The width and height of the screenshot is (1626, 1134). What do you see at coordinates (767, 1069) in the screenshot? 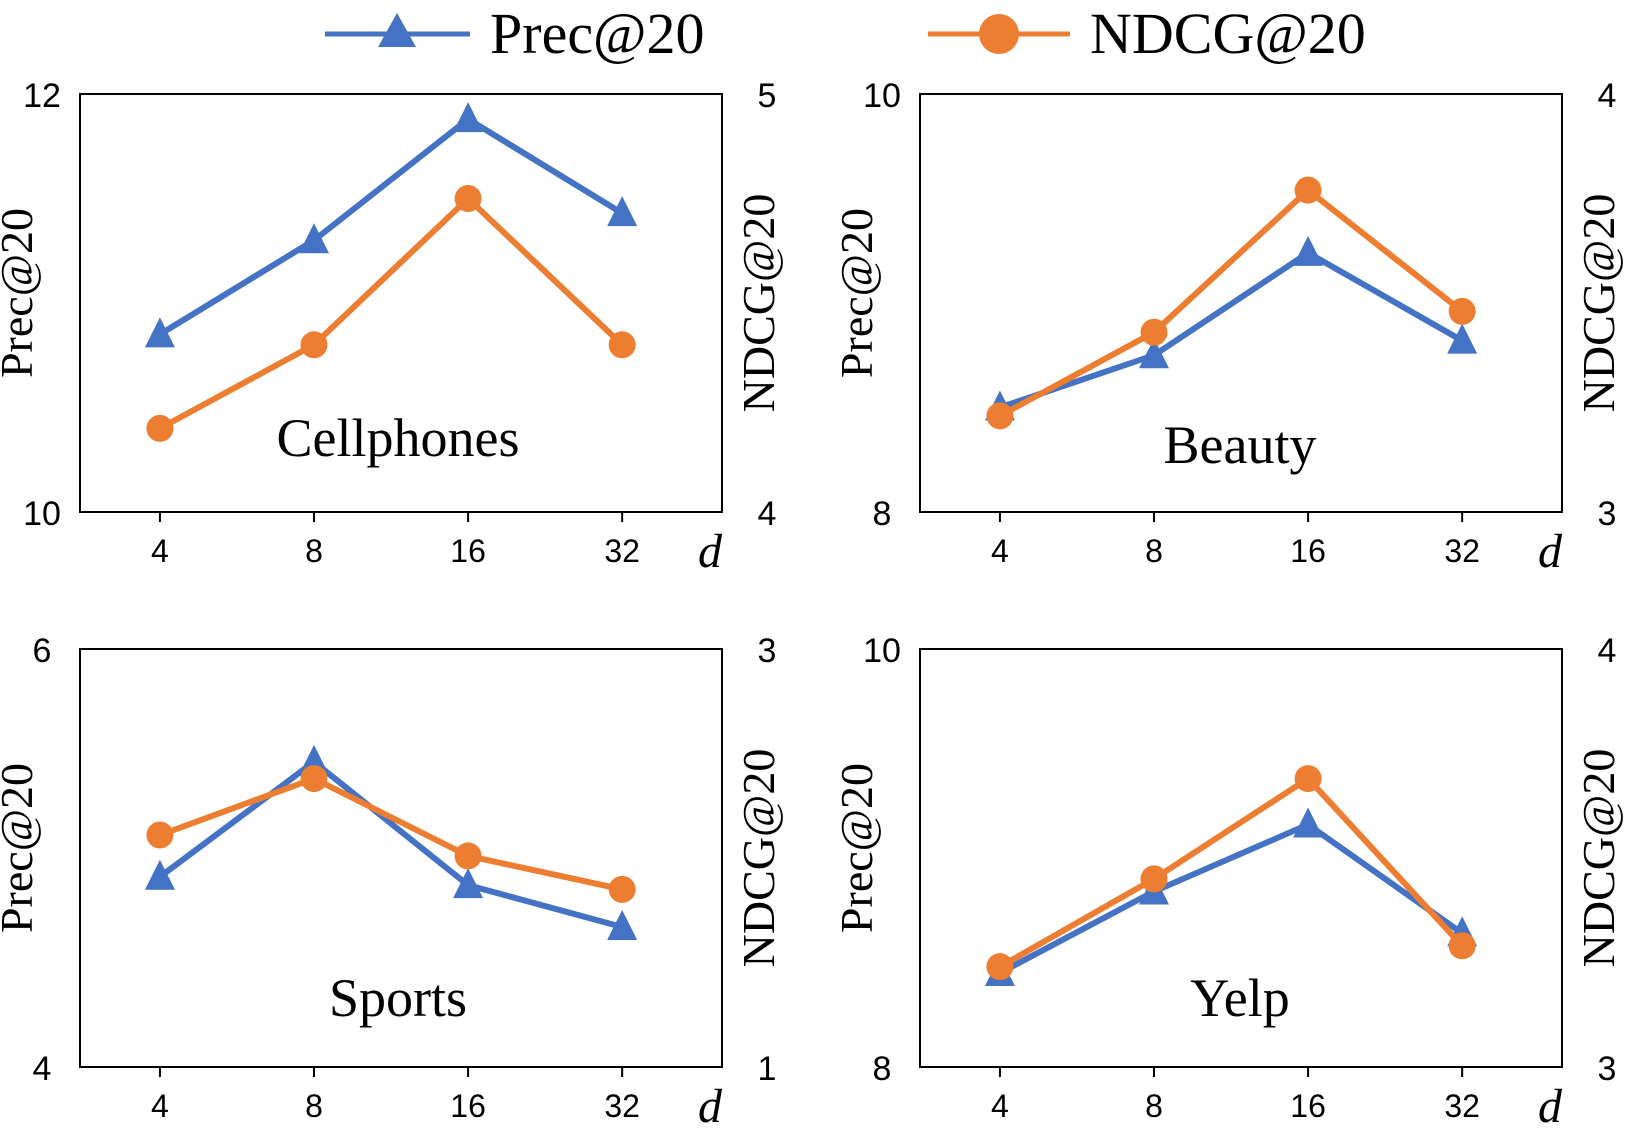
I see `y2-tick-label: 1` at bounding box center [767, 1069].